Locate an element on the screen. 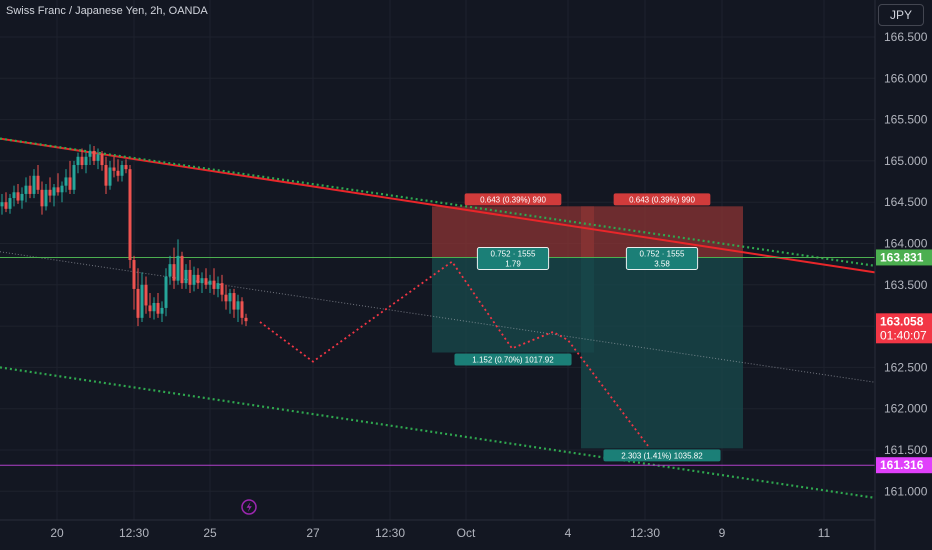 Image resolution: width=932 pixels, height=550 pixels. x-tick-label: 4 is located at coordinates (568, 533).